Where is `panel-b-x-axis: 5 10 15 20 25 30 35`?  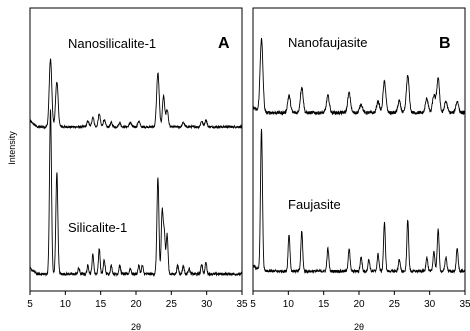 panel-b-x-axis: 5 10 15 20 25 30 35 is located at coordinates (360, 300).